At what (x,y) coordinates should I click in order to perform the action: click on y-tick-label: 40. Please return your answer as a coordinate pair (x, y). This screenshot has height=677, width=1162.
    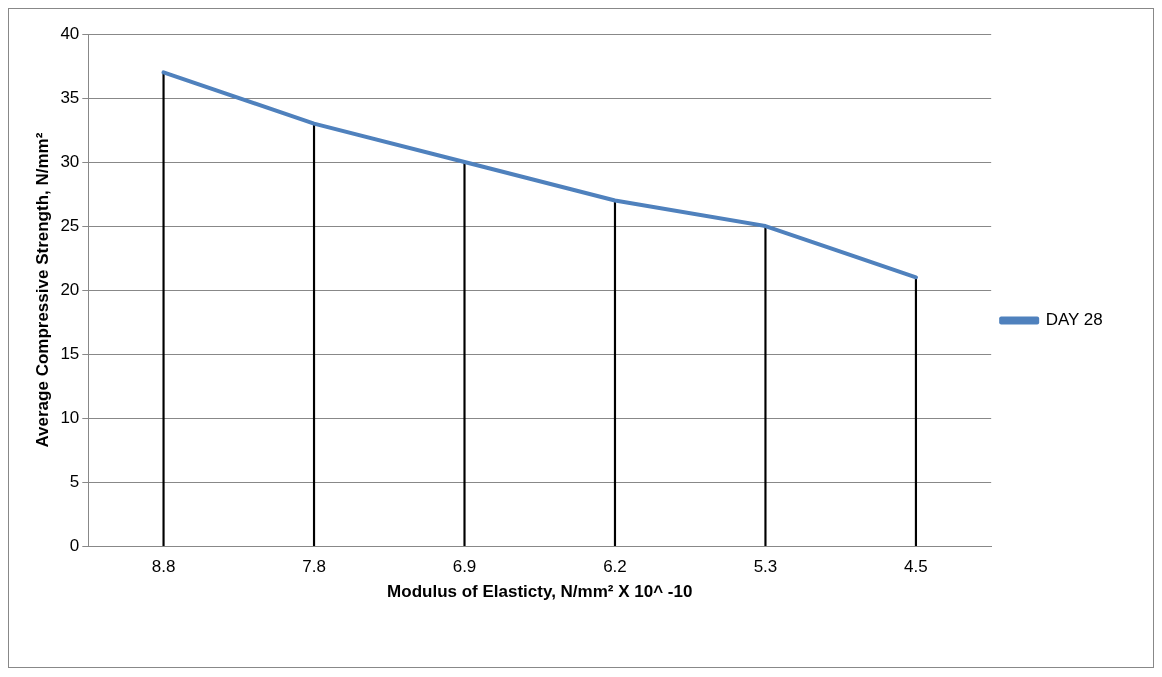
    Looking at the image, I should click on (70, 33).